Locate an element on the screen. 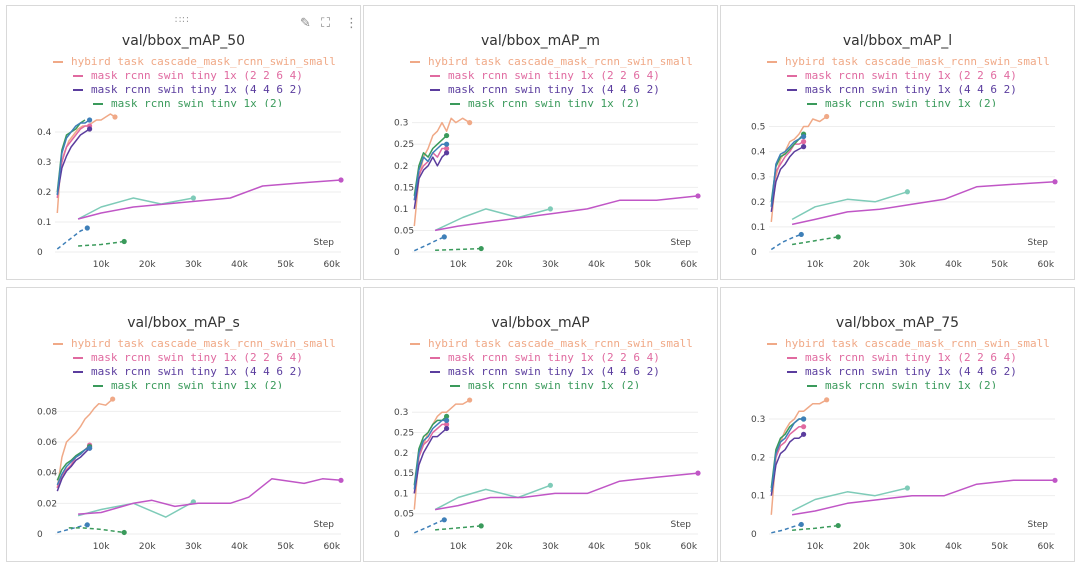 The image size is (1084, 578). x-tick-label: 30k is located at coordinates (907, 265).